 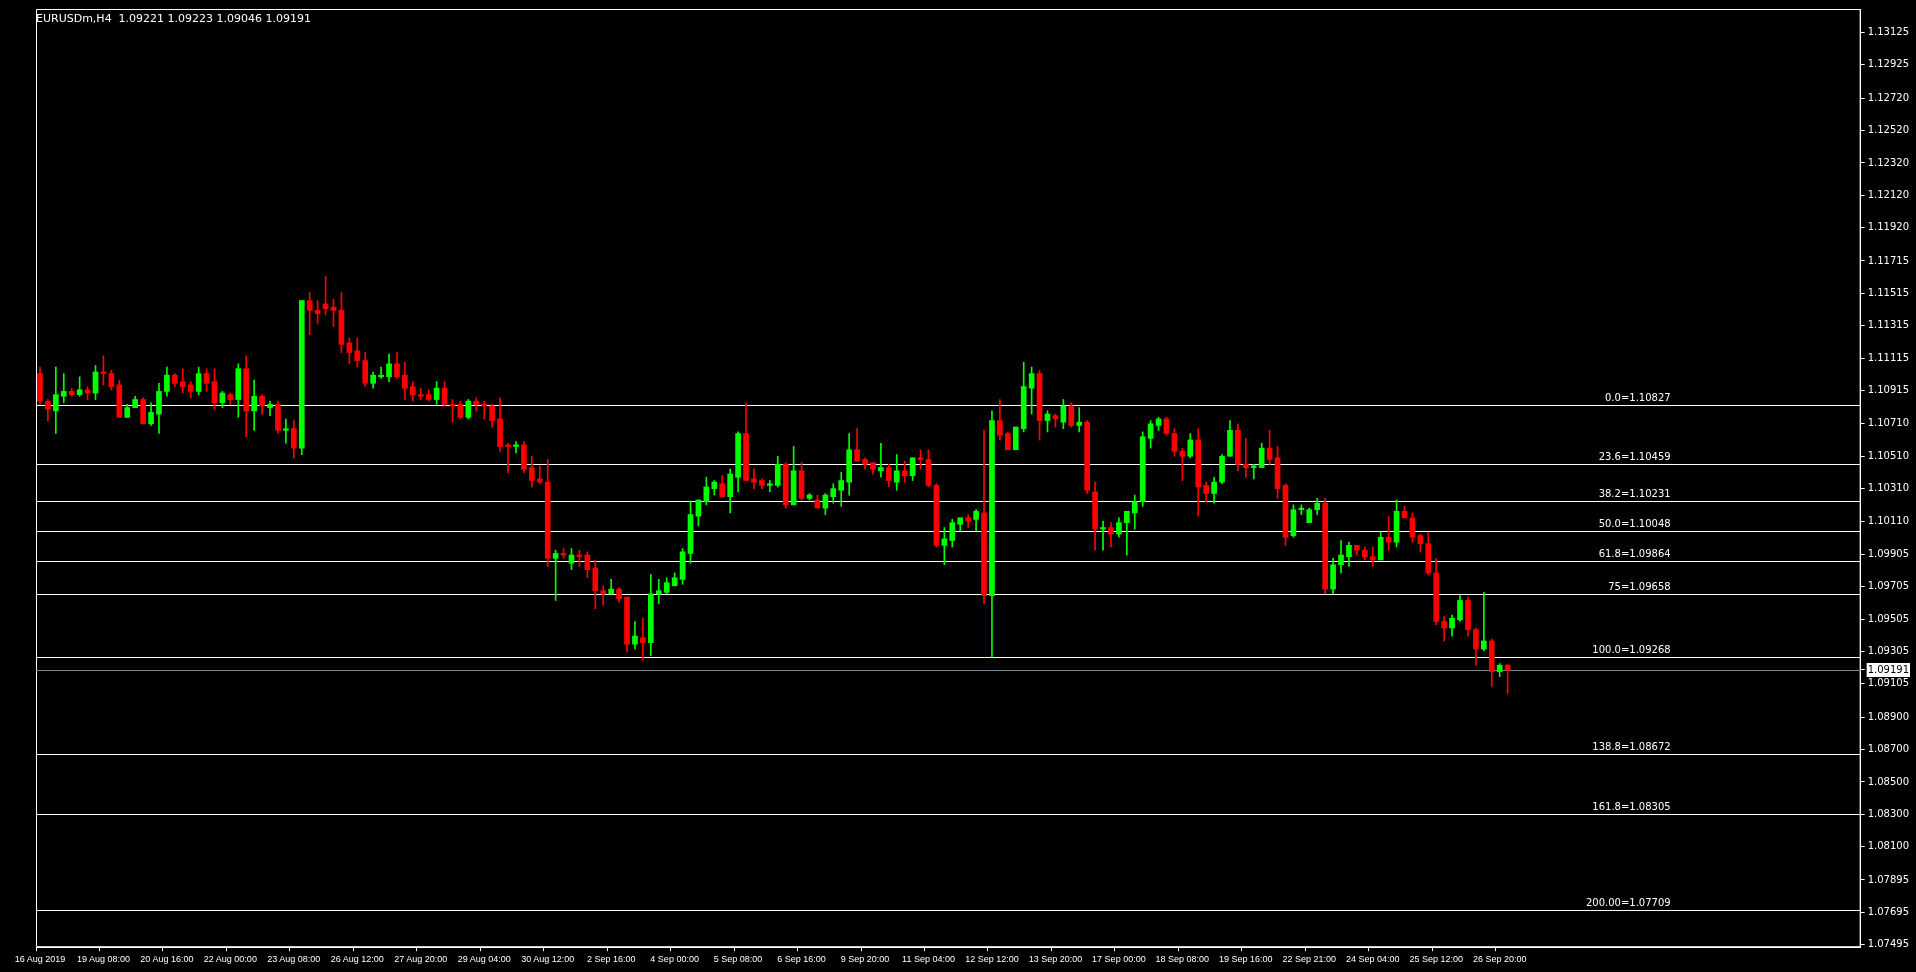 What do you see at coordinates (1888, 97) in the screenshot?
I see `y-tick-label: 1.12720` at bounding box center [1888, 97].